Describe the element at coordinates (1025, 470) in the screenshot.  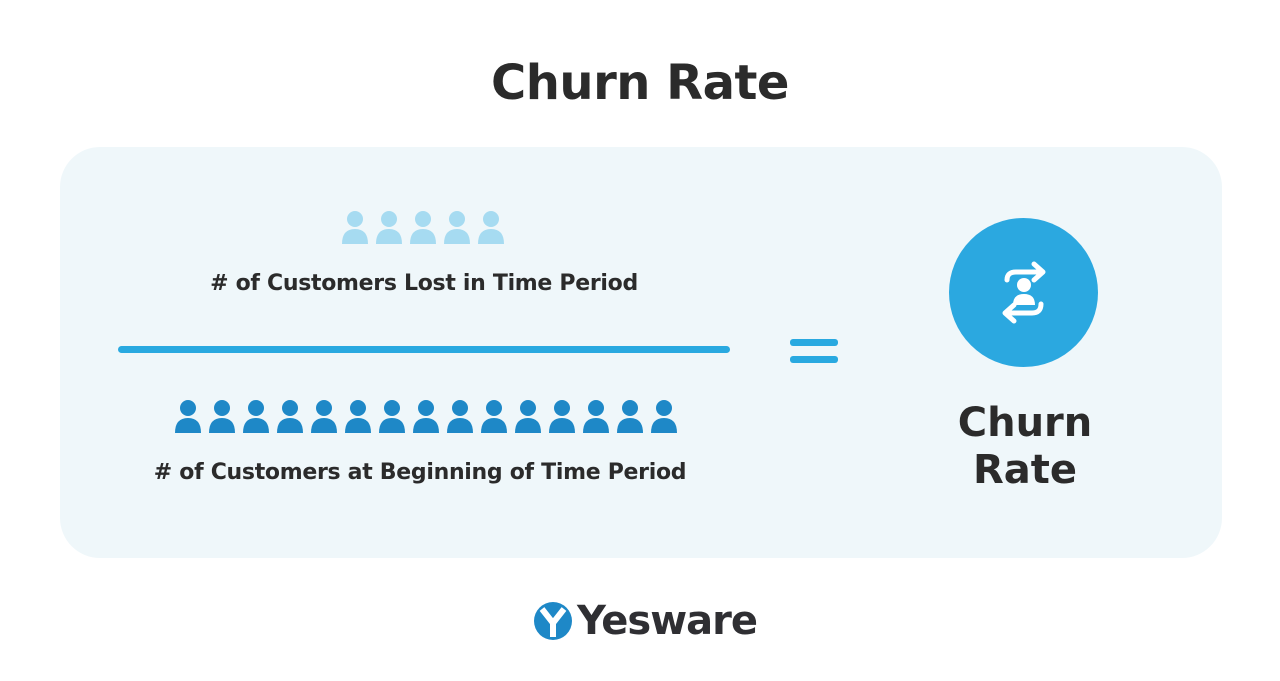
I see `result-line-2: Rate` at that location.